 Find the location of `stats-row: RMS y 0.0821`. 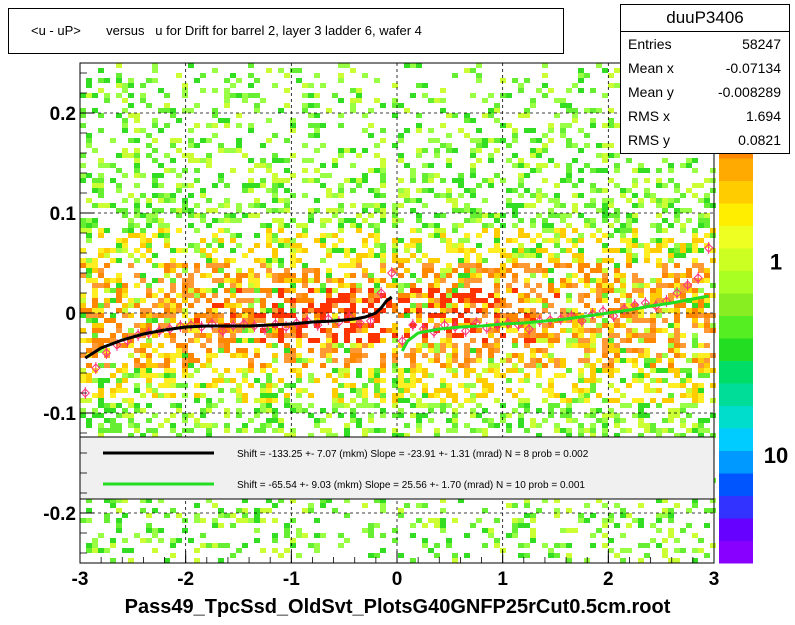

stats-row: RMS y 0.0821 is located at coordinates (705, 140).